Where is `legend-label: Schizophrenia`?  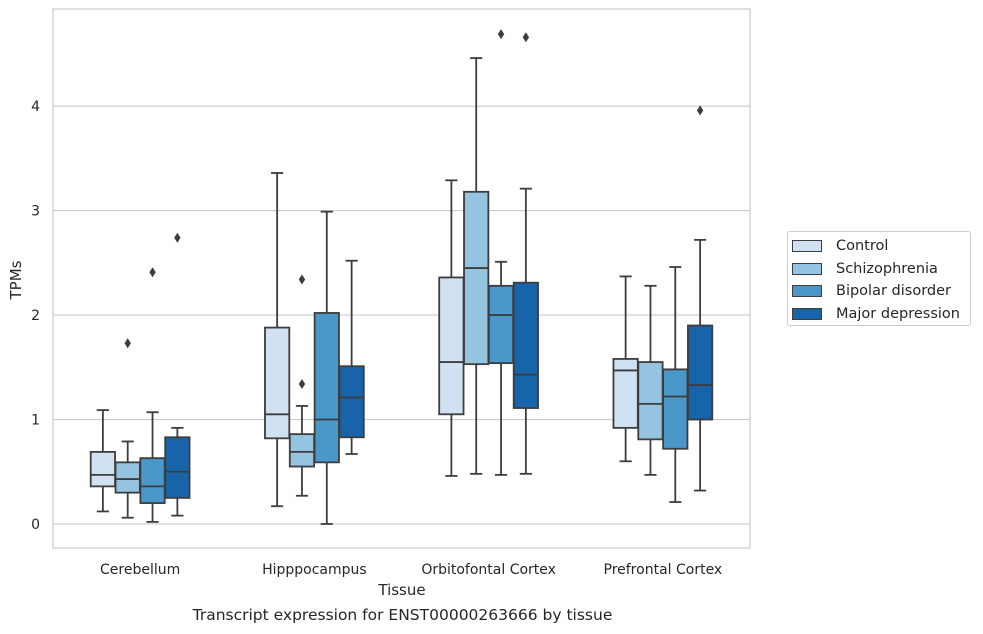 legend-label: Schizophrenia is located at coordinates (887, 268).